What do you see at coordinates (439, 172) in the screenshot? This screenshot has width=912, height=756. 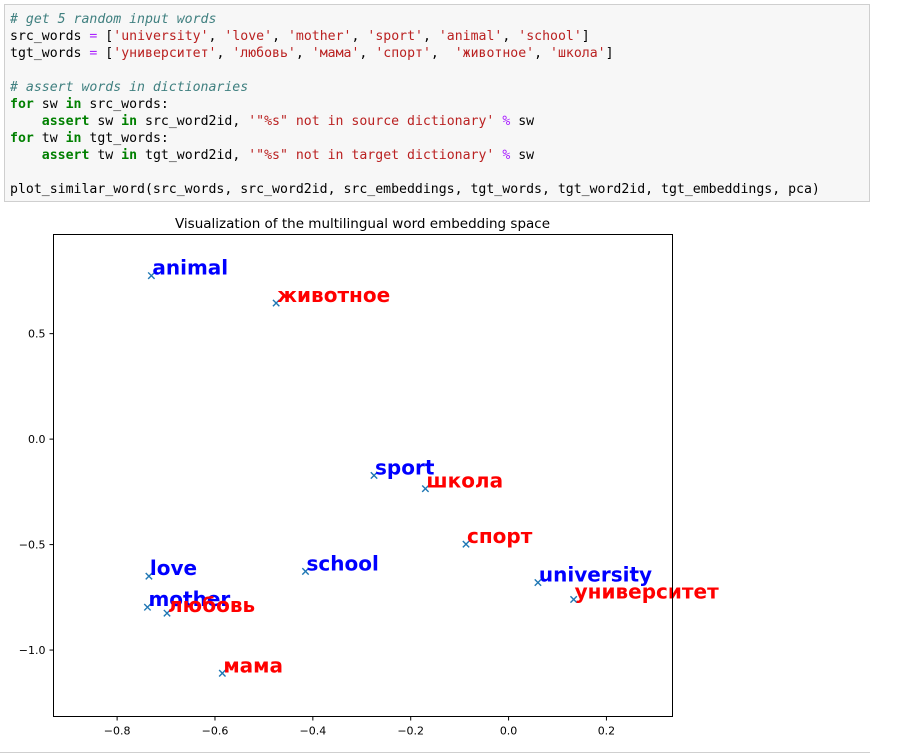 I see `code-line` at bounding box center [439, 172].